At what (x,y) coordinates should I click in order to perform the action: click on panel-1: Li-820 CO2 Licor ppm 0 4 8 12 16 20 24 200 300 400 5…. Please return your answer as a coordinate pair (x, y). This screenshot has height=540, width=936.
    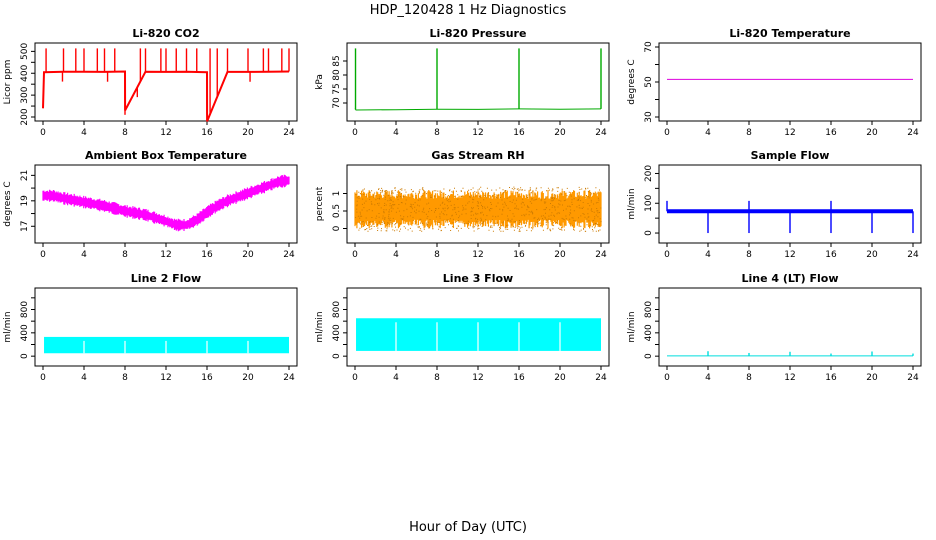
    Looking at the image, I should click on (150, 82).